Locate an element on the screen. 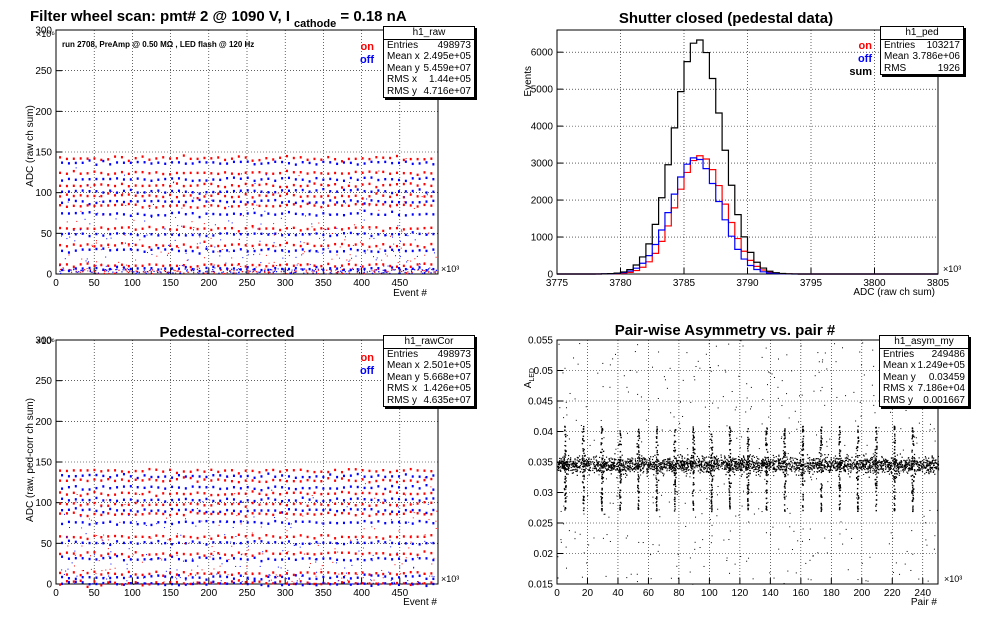 This screenshot has height=622, width=996. x-tick-label: 400 is located at coordinates (361, 593).